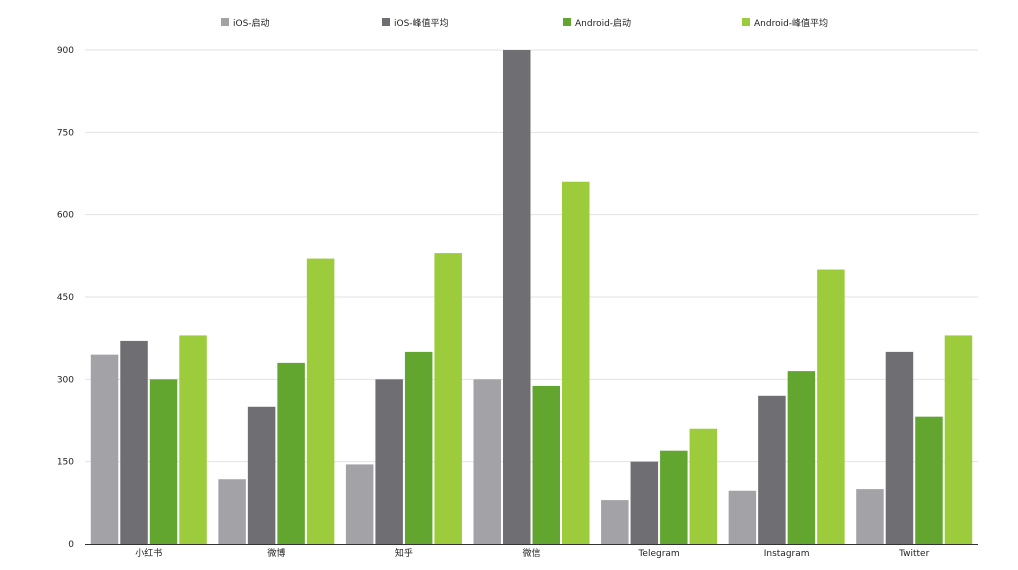  Describe the element at coordinates (791, 23) in the screenshot. I see `legend-label: Android-峰值平均` at that location.